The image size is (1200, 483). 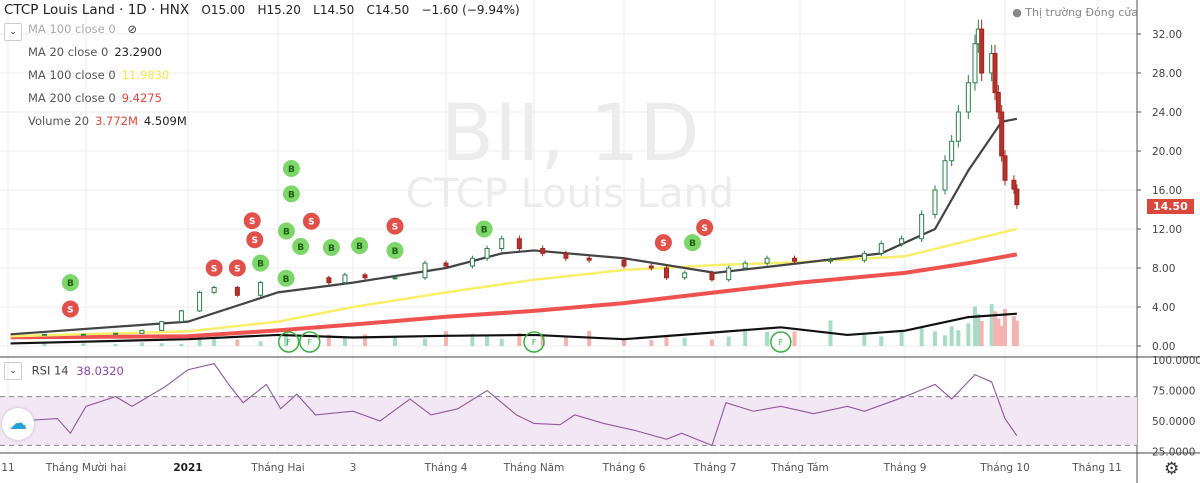 What do you see at coordinates (1163, 308) in the screenshot?
I see `price-tick-label: 4.00` at bounding box center [1163, 308].